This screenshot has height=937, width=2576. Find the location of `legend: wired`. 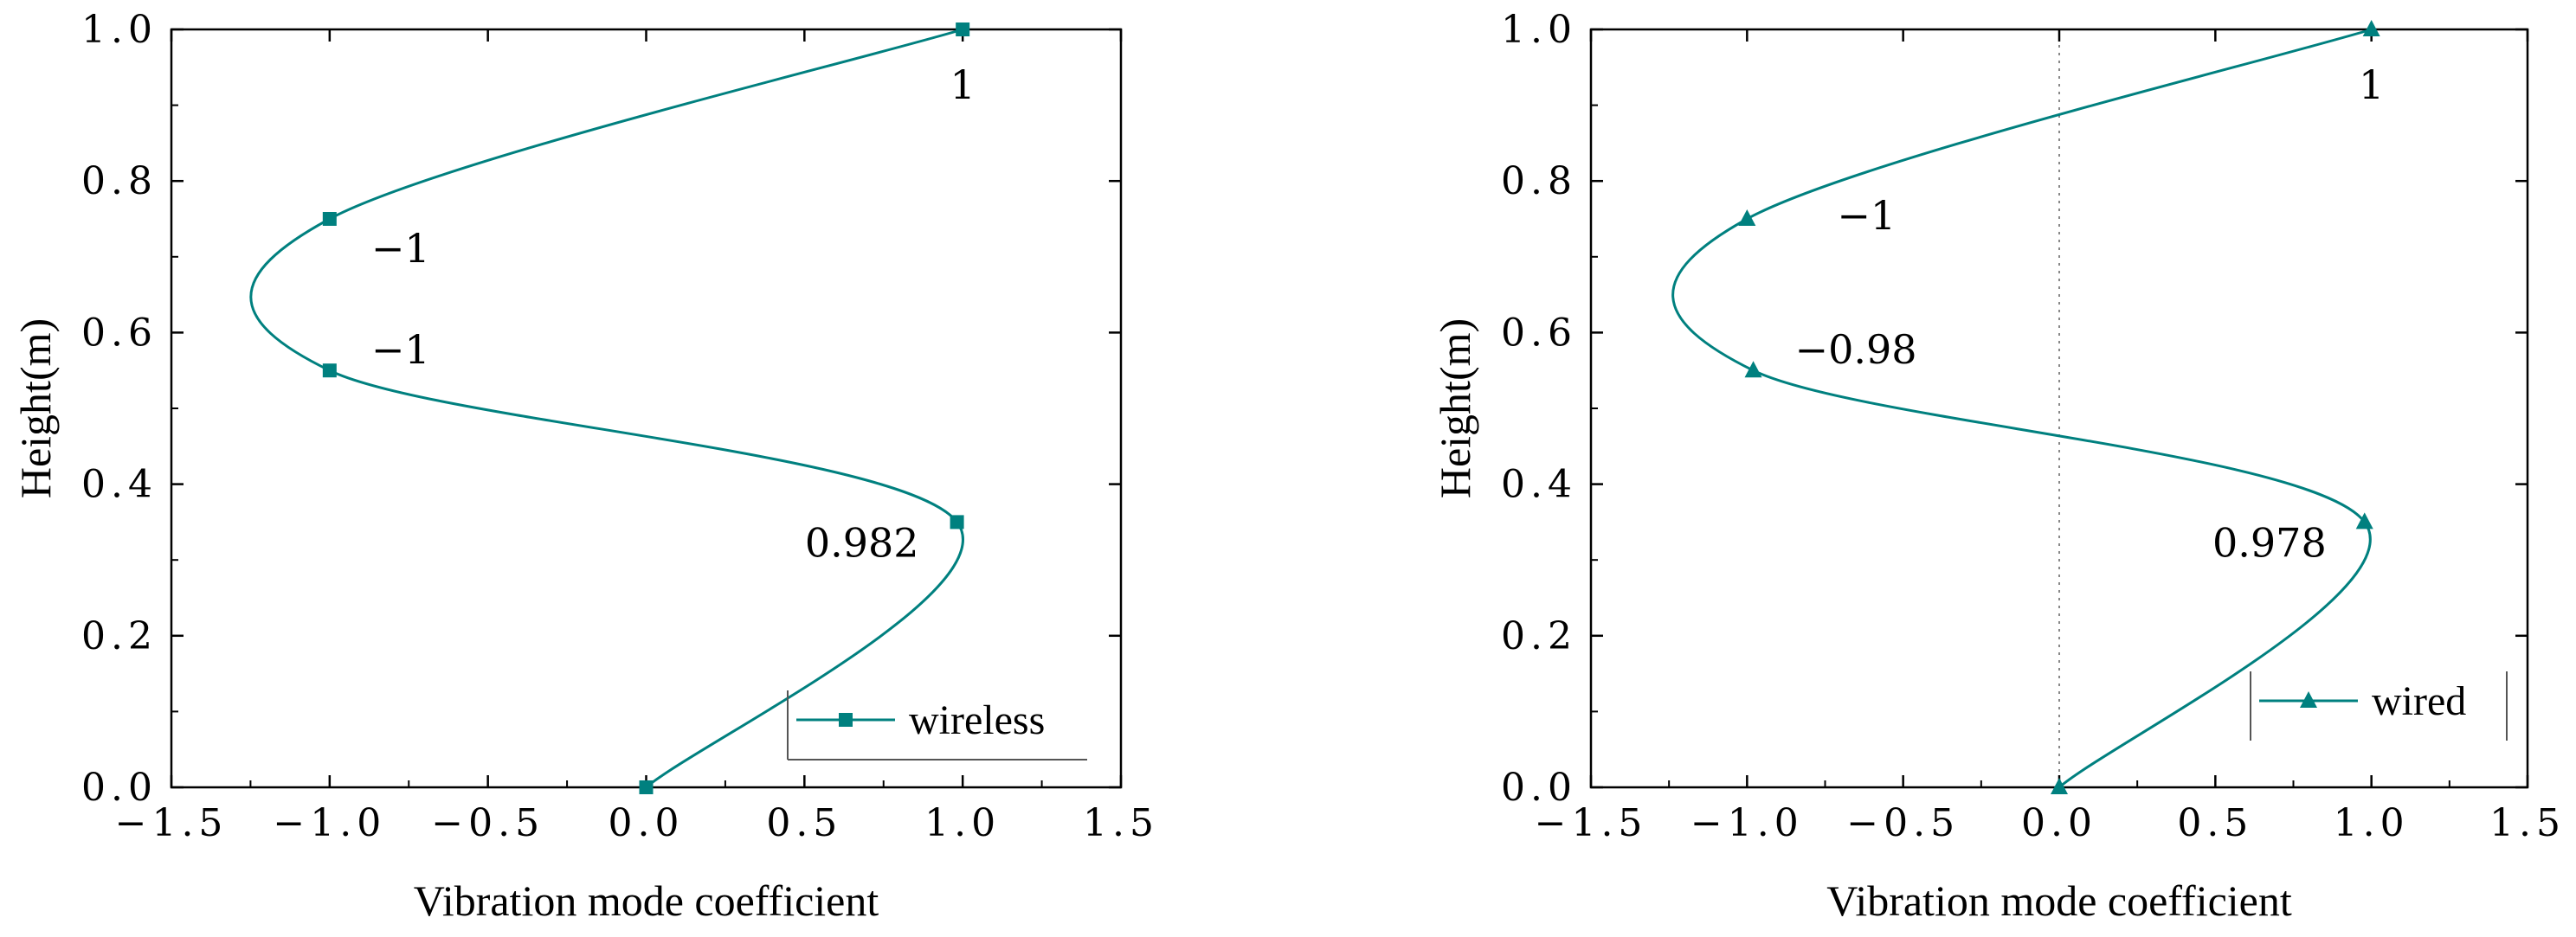

legend: wired is located at coordinates (2379, 706).